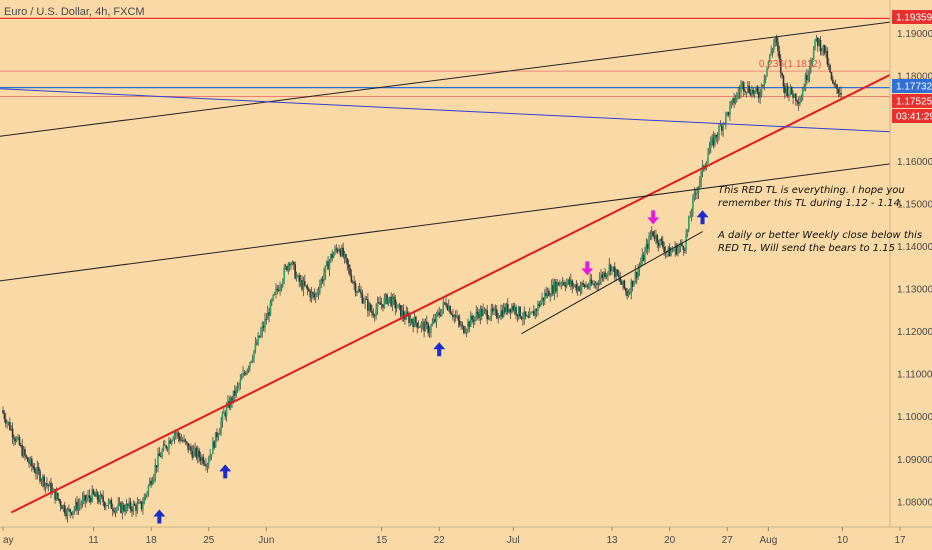  I want to click on price-tag: 1.17525, so click(912, 101).